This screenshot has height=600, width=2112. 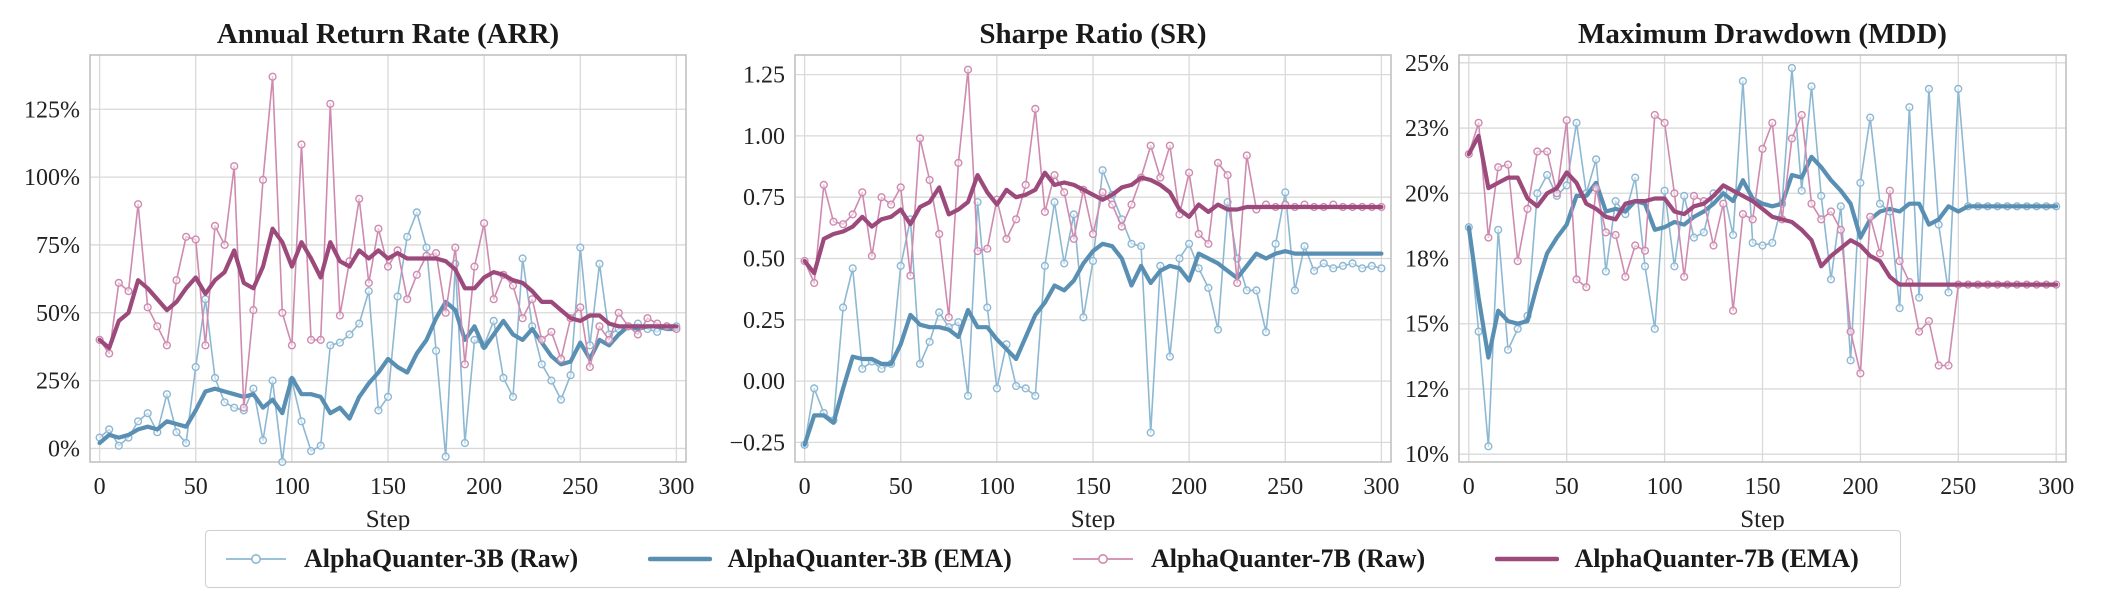 What do you see at coordinates (1427, 194) in the screenshot?
I see `mdd-ytick-label: 20%` at bounding box center [1427, 194].